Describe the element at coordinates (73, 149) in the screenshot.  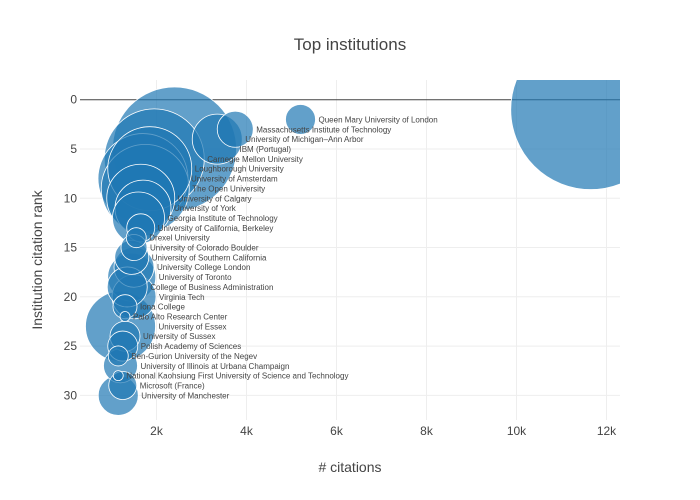
I see `y-tick-label: 5` at that location.